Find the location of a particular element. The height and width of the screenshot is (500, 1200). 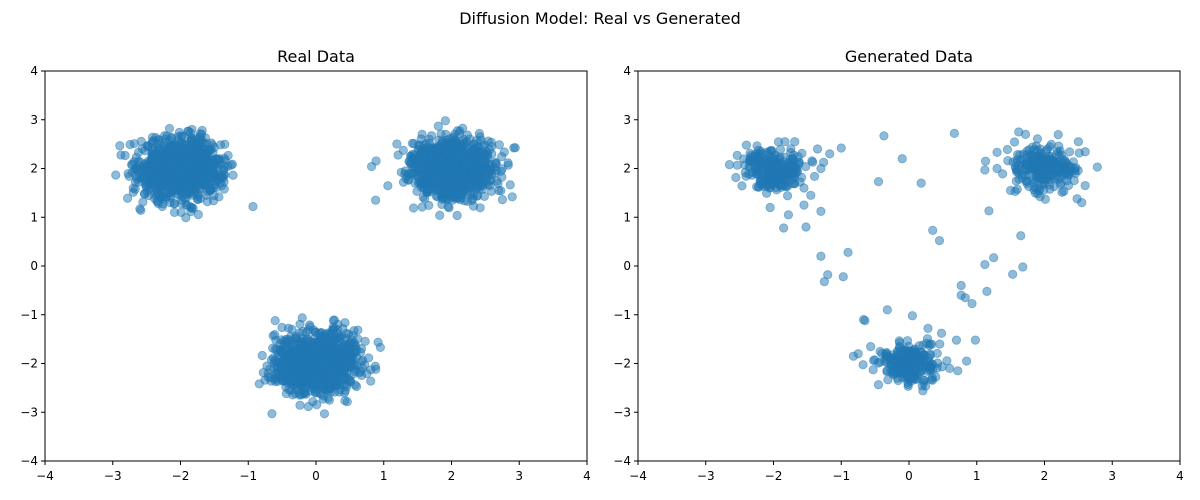

real-data-y-tick-label: −3 is located at coordinates (29, 412).